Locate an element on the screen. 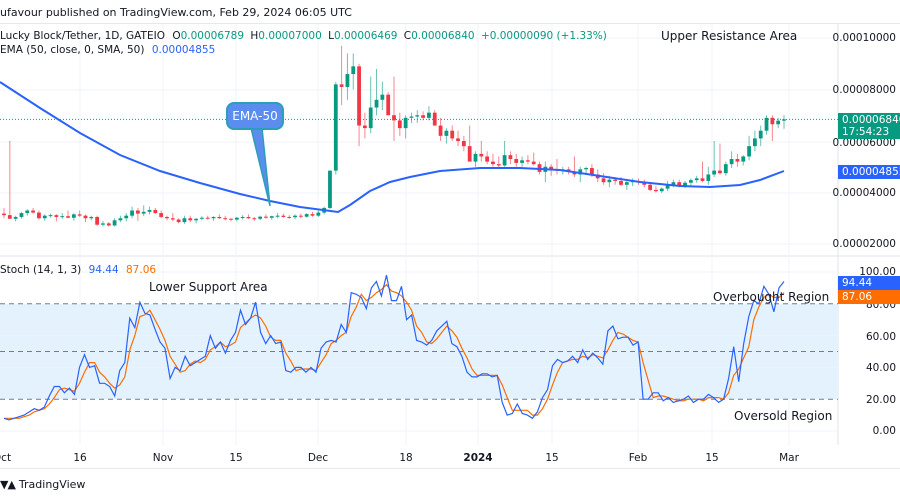 Image resolution: width=900 pixels, height=500 pixels. ema-price-tag: 0.00004855 is located at coordinates (869, 172).